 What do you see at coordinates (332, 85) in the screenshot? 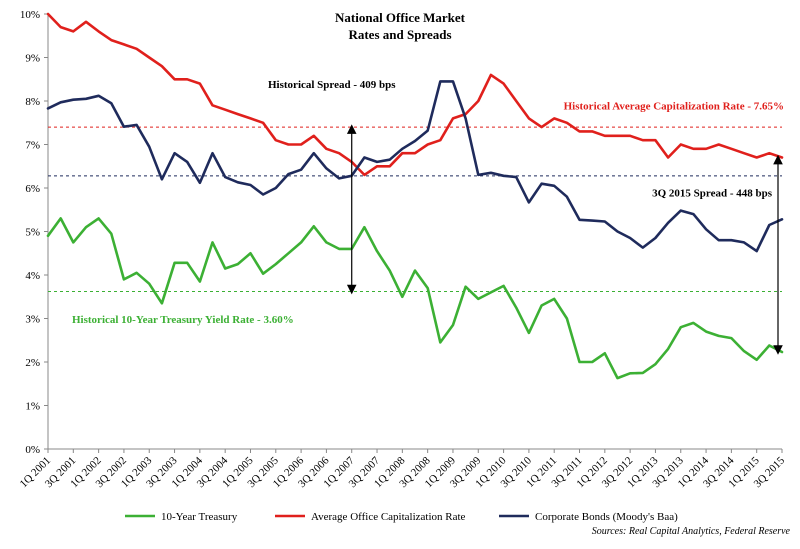
I see `historical-spread-label: Historical Spread - 409 bps` at bounding box center [332, 85].